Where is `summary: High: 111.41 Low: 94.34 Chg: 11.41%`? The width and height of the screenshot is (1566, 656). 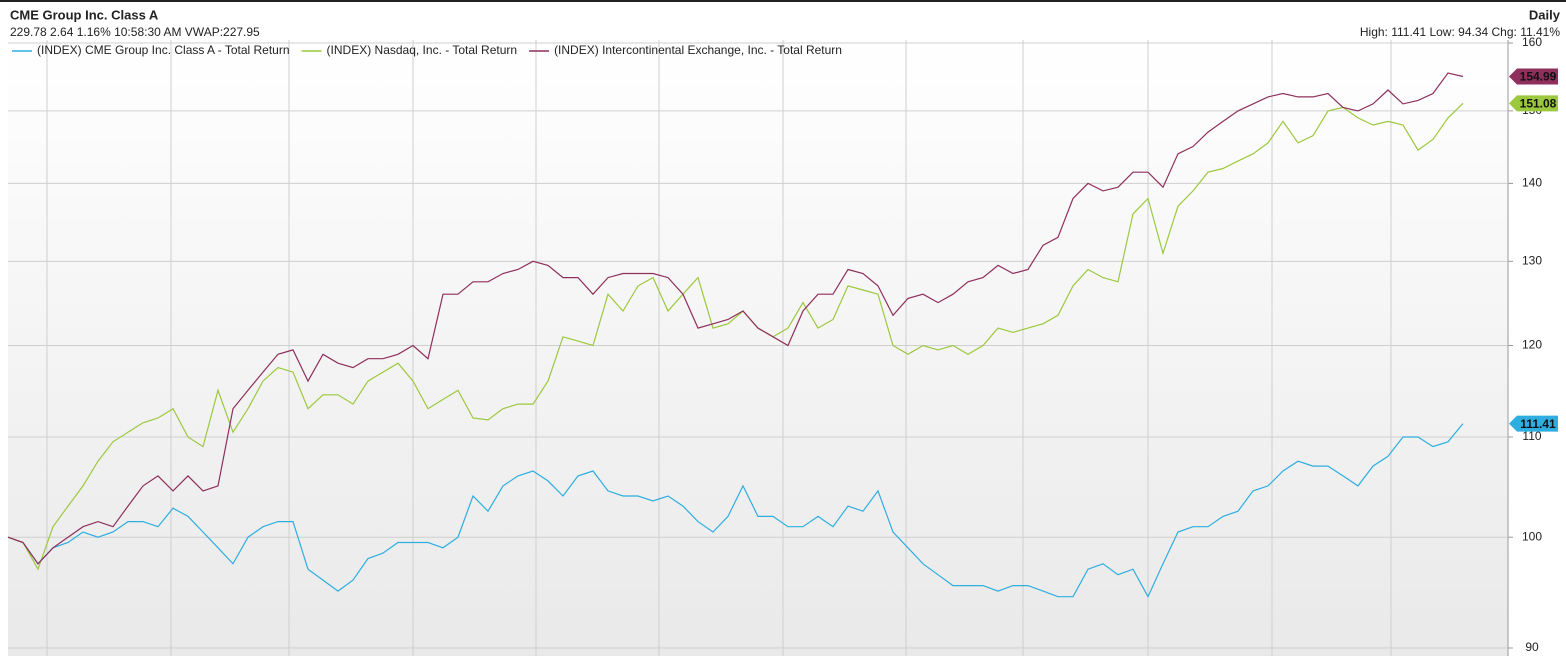 summary: High: 111.41 Low: 94.34 Chg: 11.41% is located at coordinates (1460, 32).